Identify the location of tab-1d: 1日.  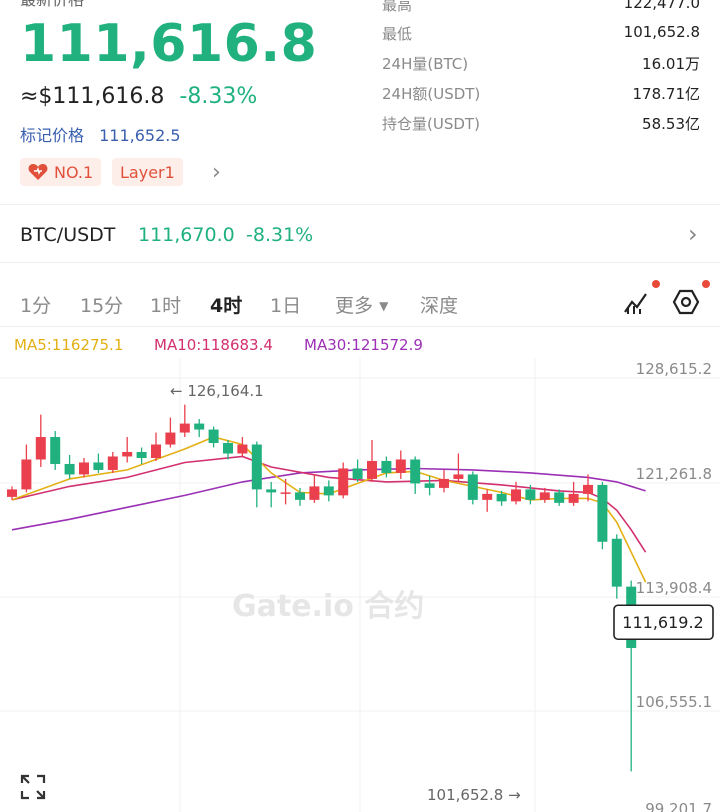
(286, 306).